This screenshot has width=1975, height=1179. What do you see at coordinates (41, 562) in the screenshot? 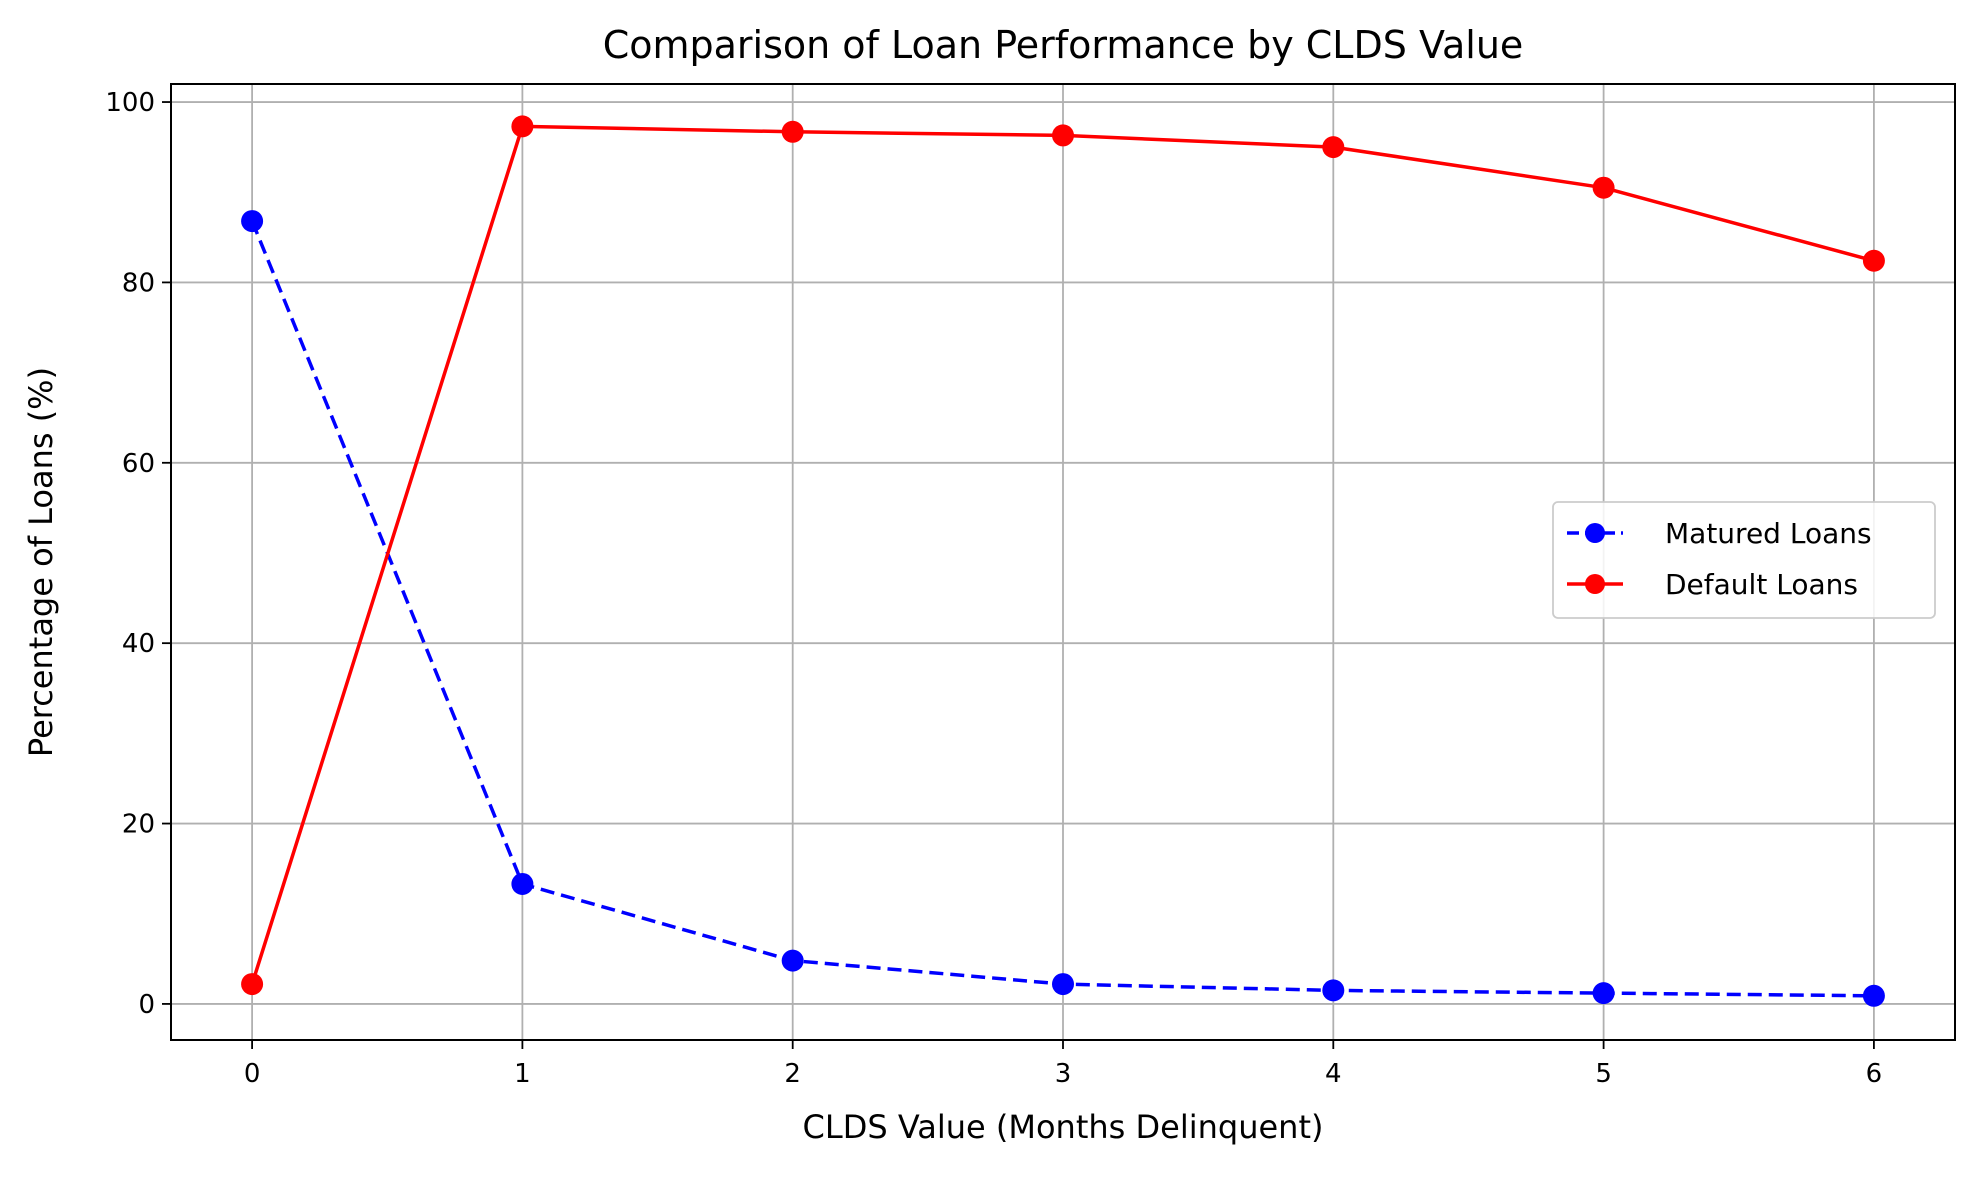
I see `y-axis-label: Percentage of Loans (%)` at bounding box center [41, 562].